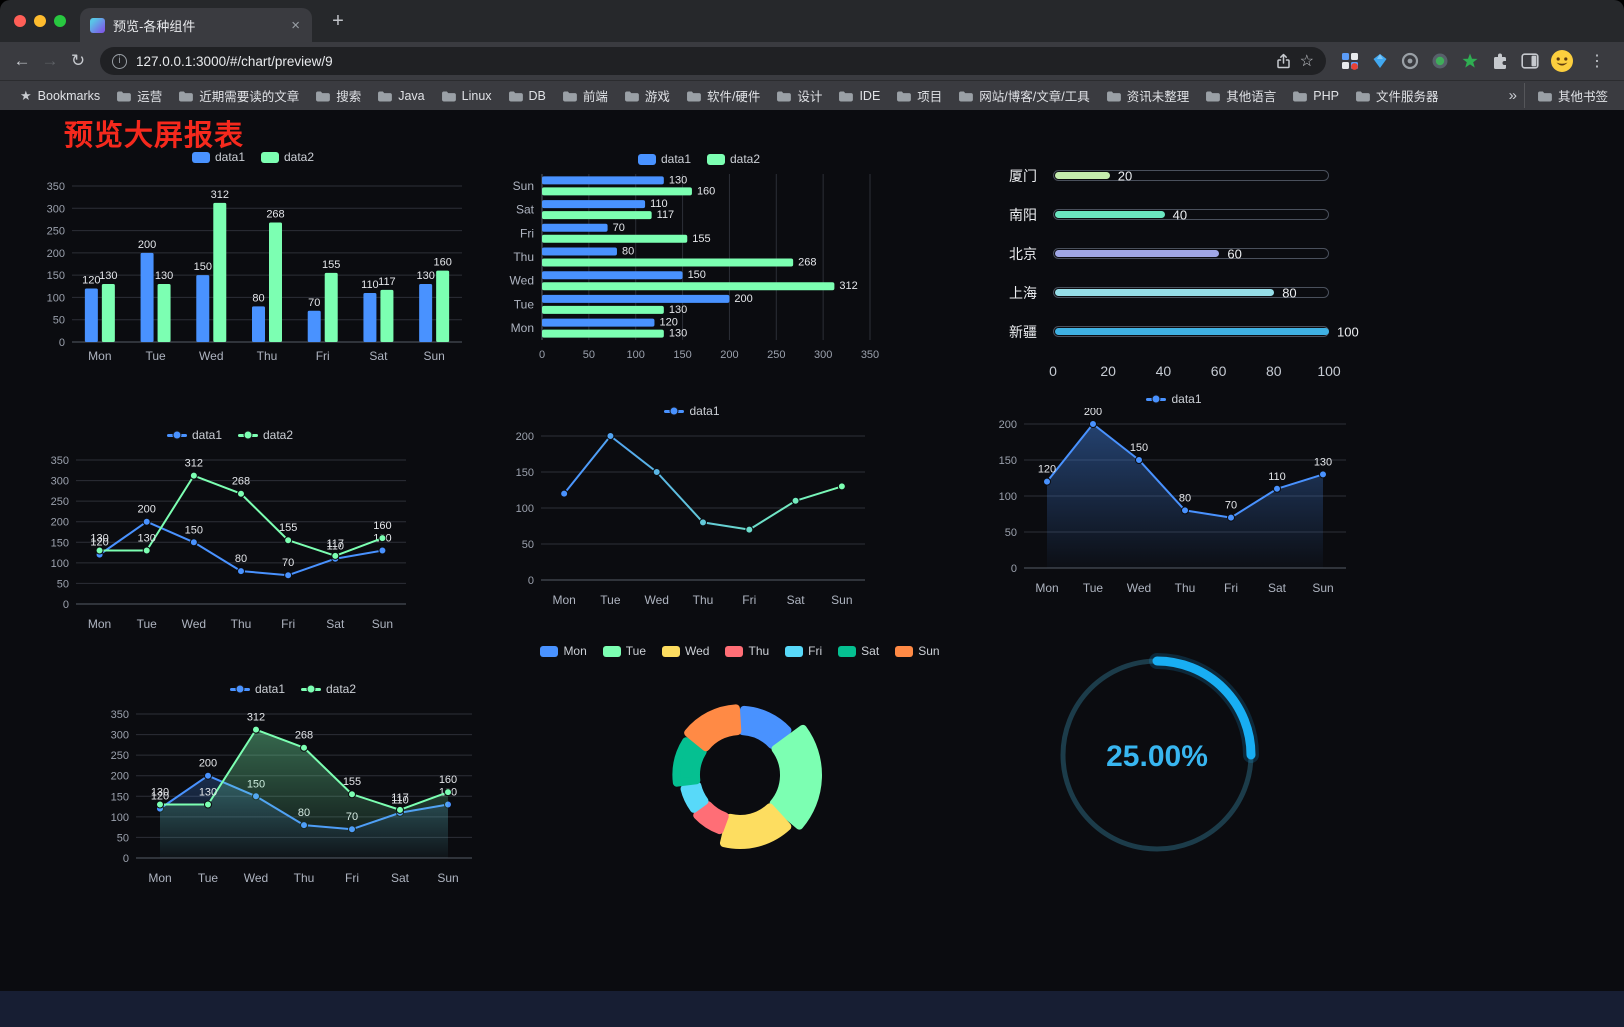 The width and height of the screenshot is (1624, 1027). I want to click on extensions-puzzle-icon, so click(1500, 61).